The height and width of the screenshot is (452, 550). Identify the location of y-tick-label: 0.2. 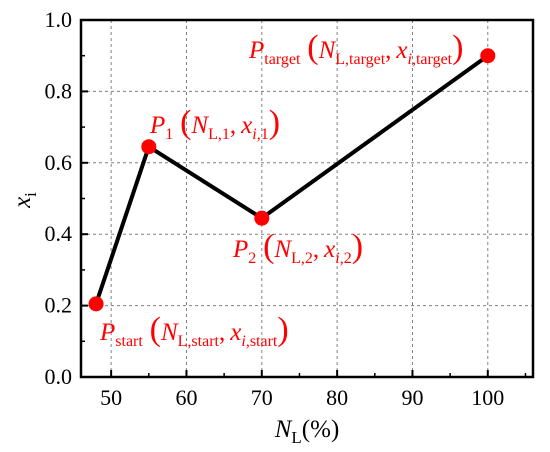
(59, 305).